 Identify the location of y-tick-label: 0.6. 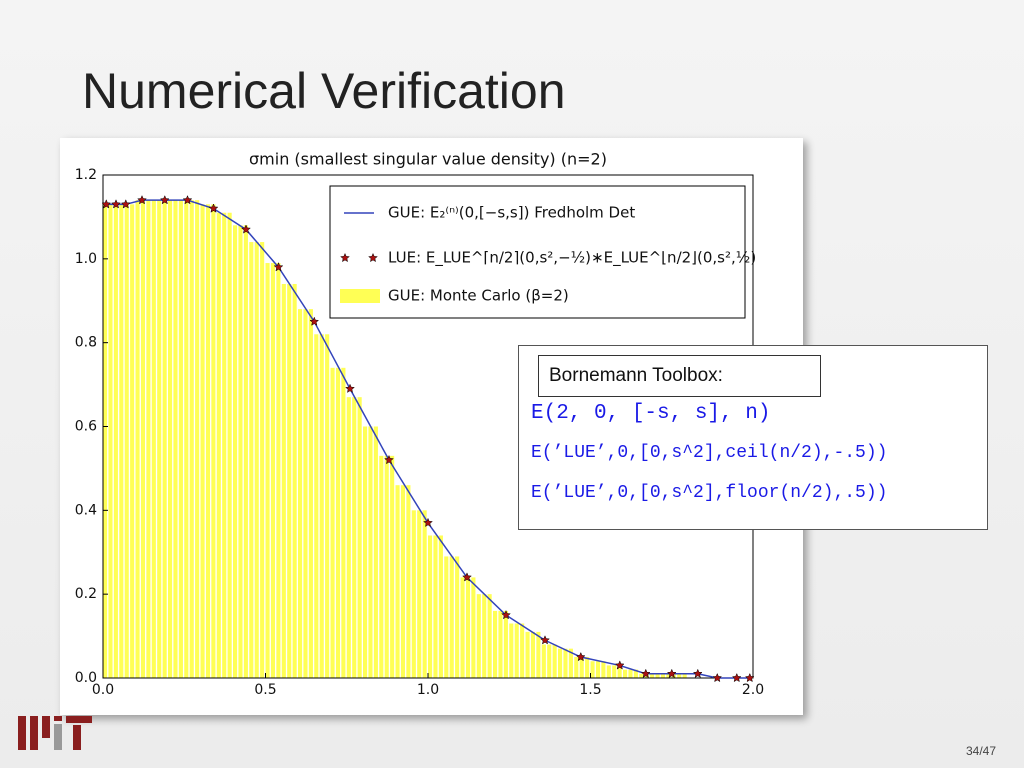
(86, 427).